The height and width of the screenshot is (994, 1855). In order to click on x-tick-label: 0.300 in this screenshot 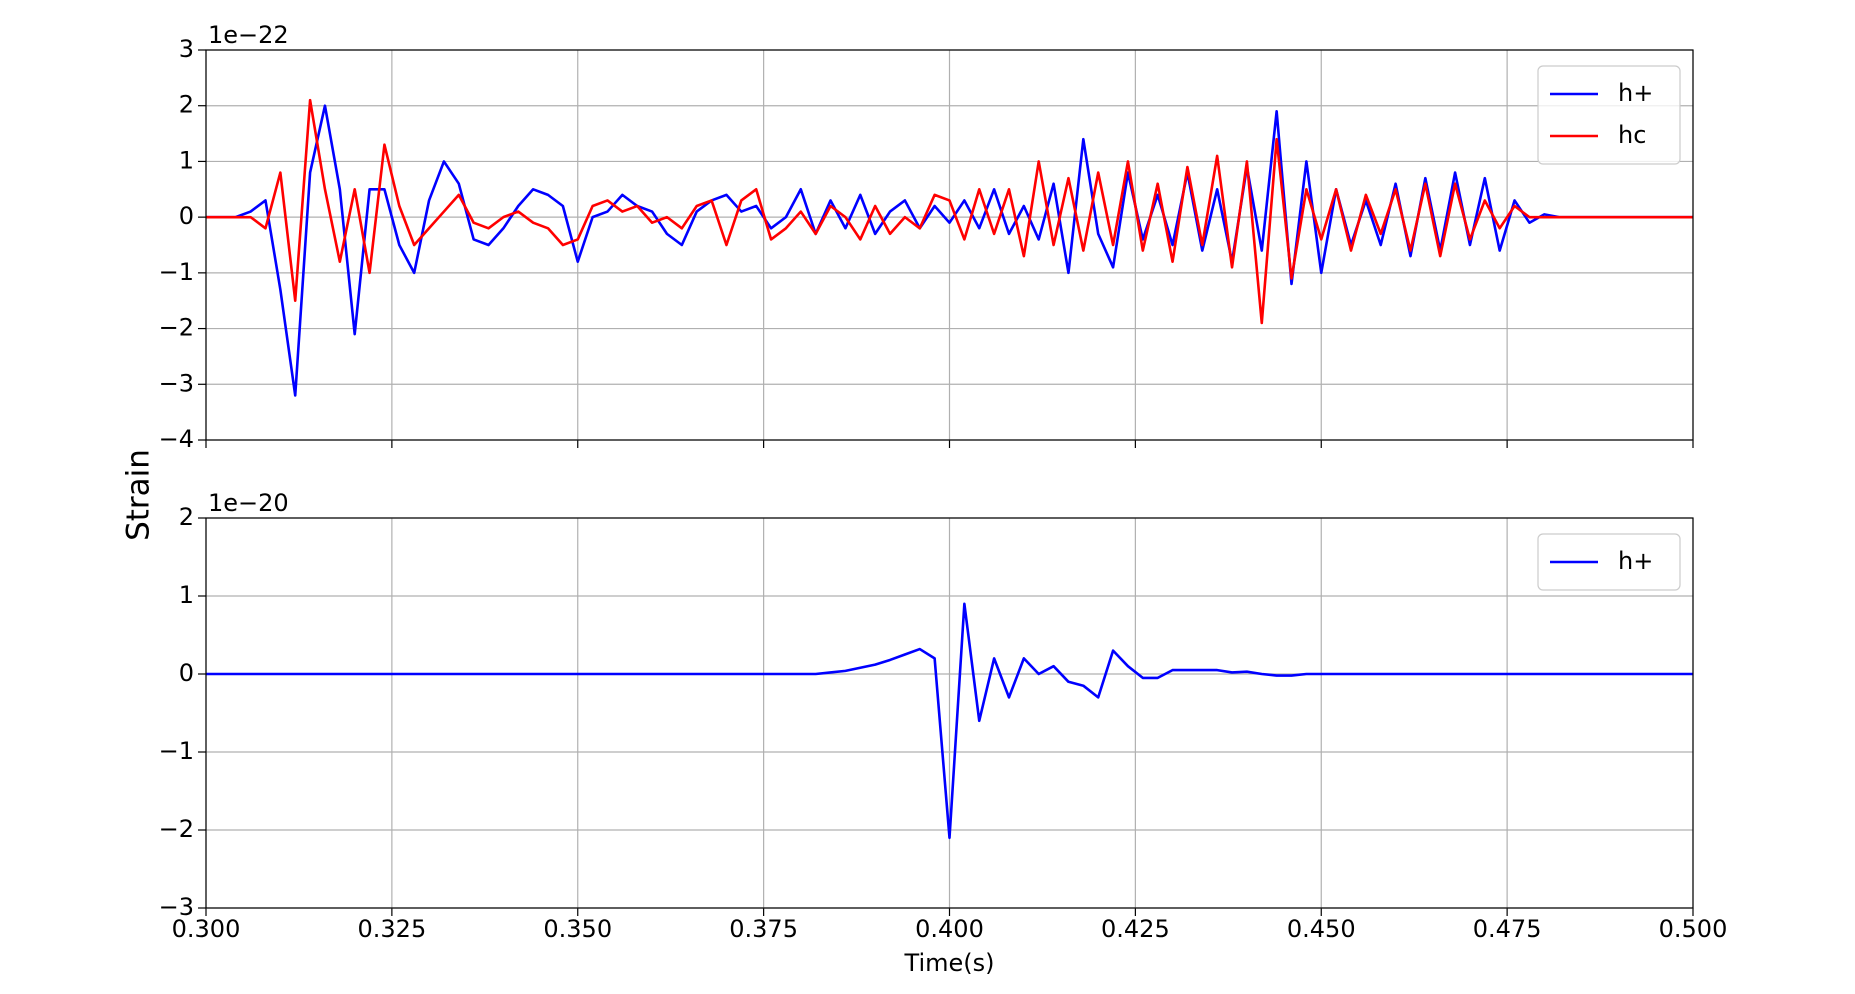, I will do `click(206, 929)`.